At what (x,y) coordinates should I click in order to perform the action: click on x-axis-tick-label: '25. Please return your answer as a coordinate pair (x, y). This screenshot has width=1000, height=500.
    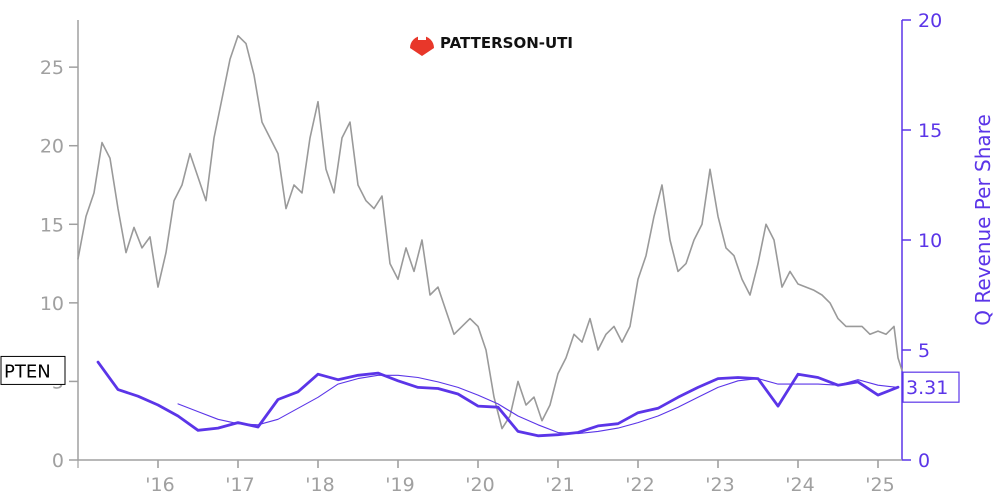
    Looking at the image, I should click on (879, 485).